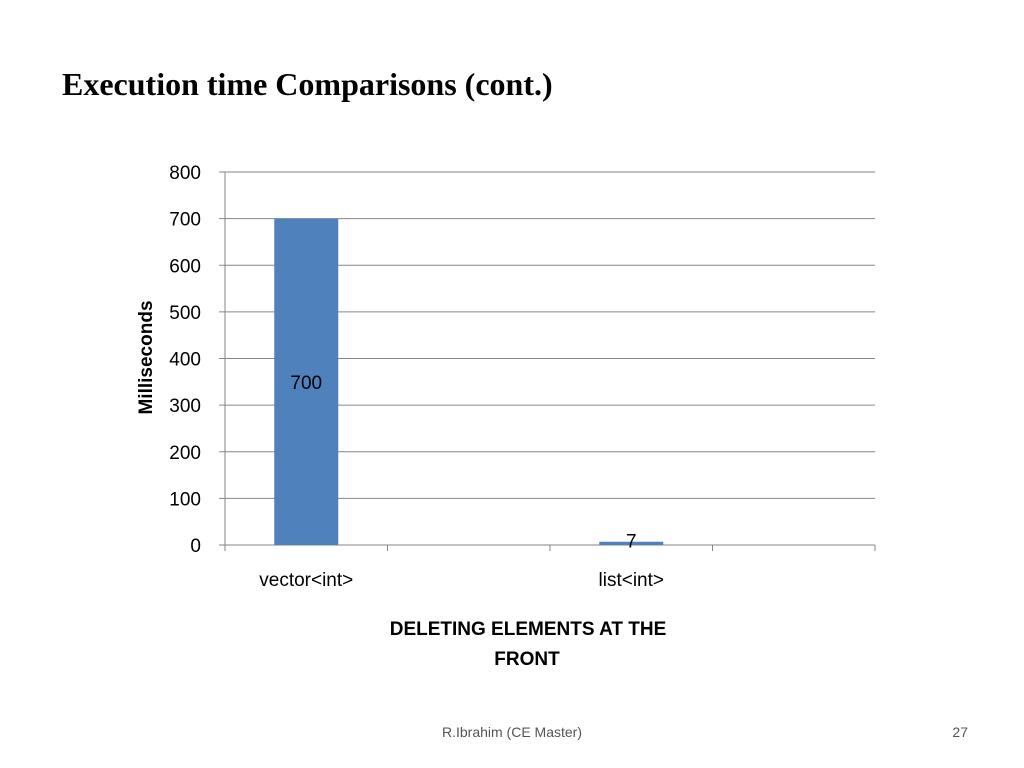 The image size is (1024, 768). I want to click on x-axis-title: DELETING ELEMENTS AT THE, so click(528, 629).